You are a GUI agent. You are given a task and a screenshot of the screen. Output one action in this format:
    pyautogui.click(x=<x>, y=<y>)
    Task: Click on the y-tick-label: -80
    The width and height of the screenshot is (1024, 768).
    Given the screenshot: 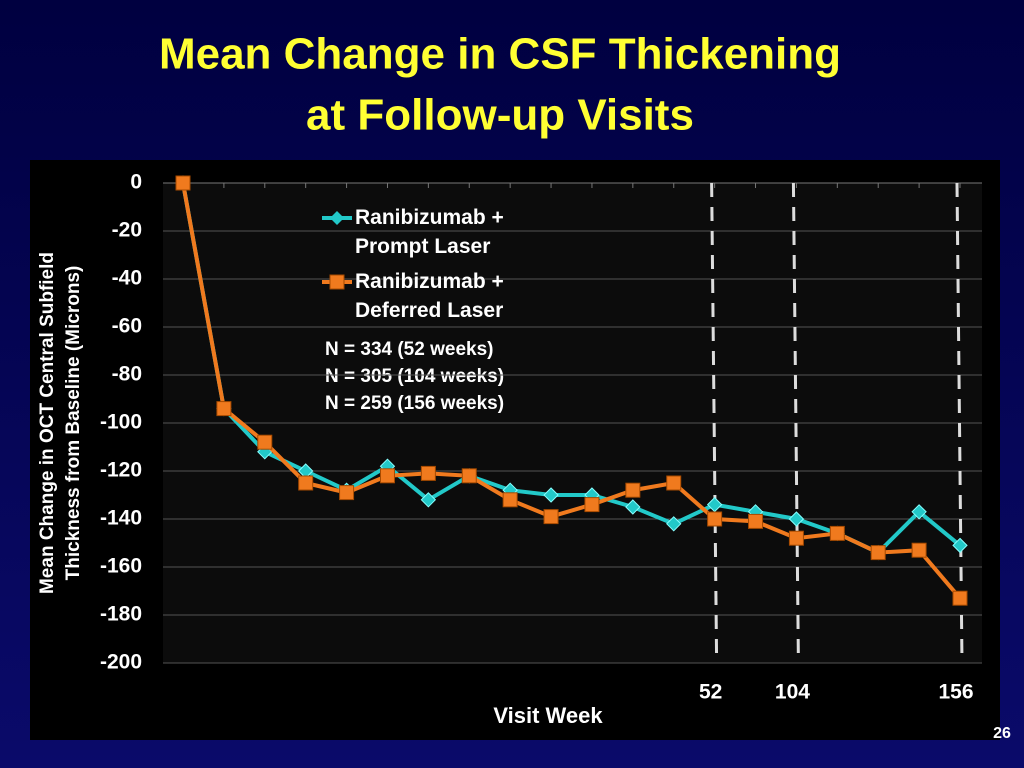 What is the action you would take?
    pyautogui.click(x=127, y=374)
    